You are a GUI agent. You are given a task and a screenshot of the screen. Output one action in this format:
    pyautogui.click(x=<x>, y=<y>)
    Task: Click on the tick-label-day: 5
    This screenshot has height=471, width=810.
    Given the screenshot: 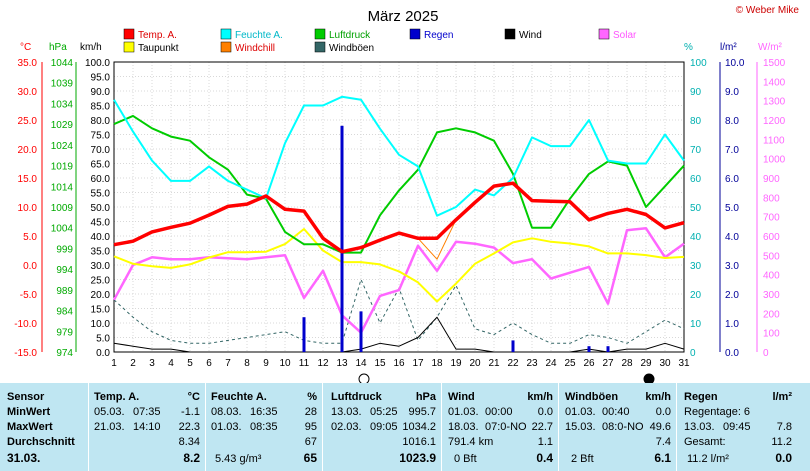 What is the action you would take?
    pyautogui.click(x=190, y=363)
    